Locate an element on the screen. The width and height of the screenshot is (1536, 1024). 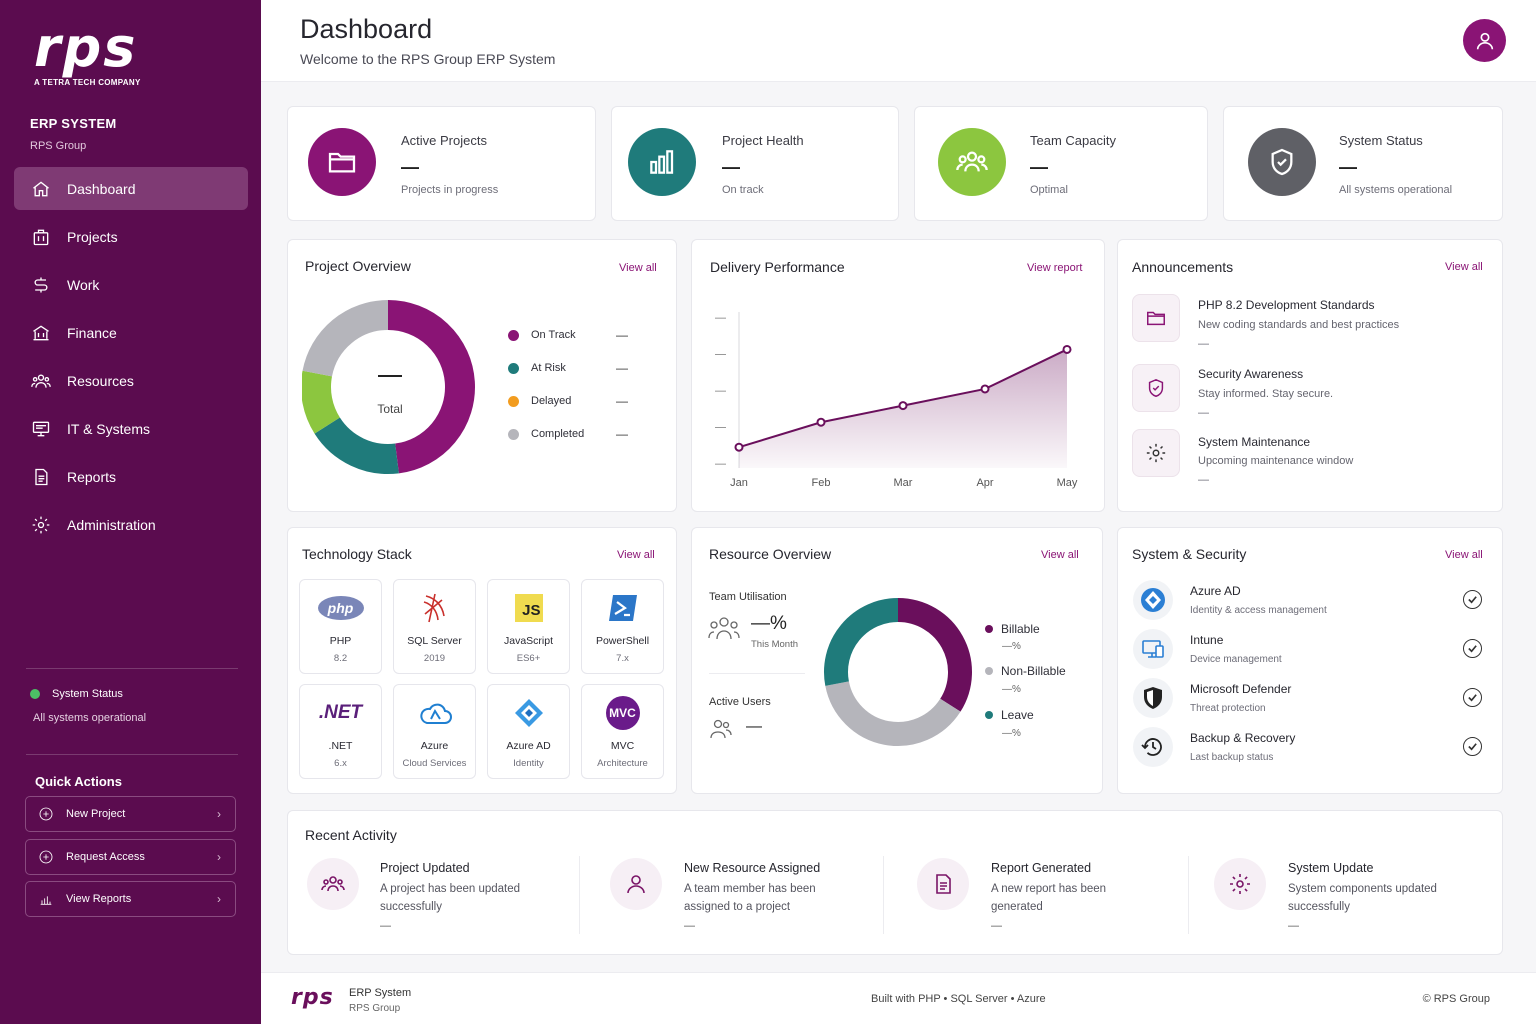
footer-logo: rps is located at coordinates (312, 997).